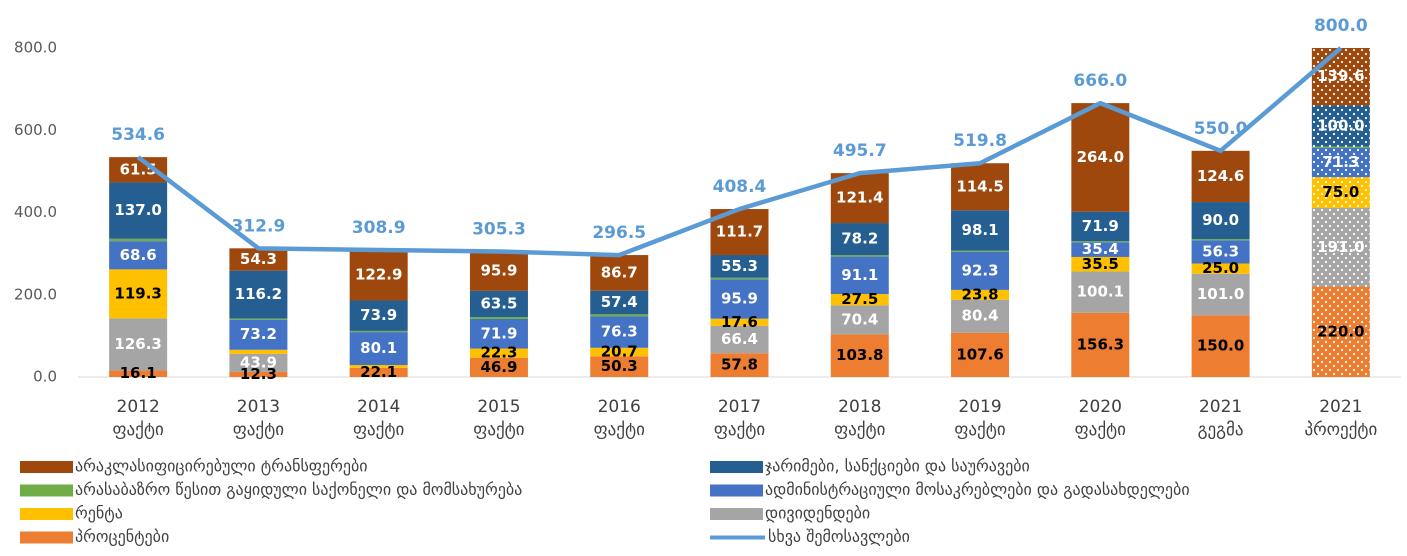  Describe the element at coordinates (619, 302) in the screenshot. I see `data-label: 57.4` at that location.